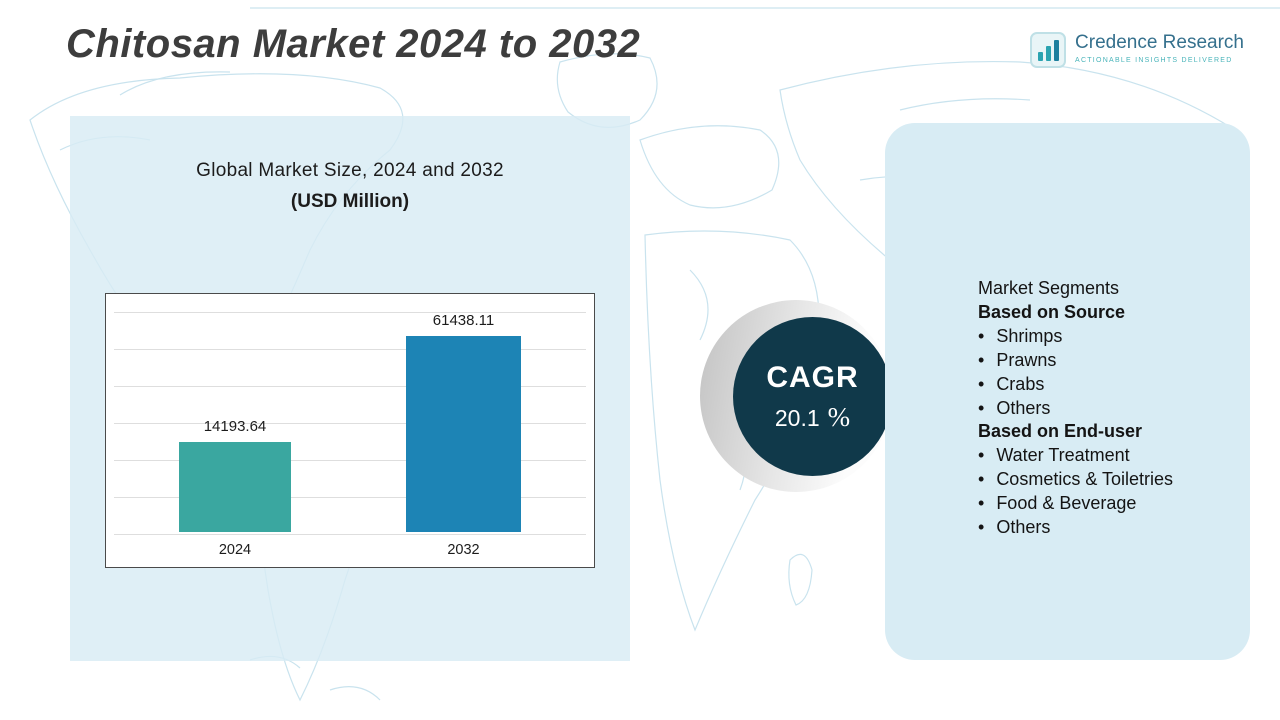  What do you see at coordinates (235, 426) in the screenshot?
I see `bar-value-2024: 14193.64` at bounding box center [235, 426].